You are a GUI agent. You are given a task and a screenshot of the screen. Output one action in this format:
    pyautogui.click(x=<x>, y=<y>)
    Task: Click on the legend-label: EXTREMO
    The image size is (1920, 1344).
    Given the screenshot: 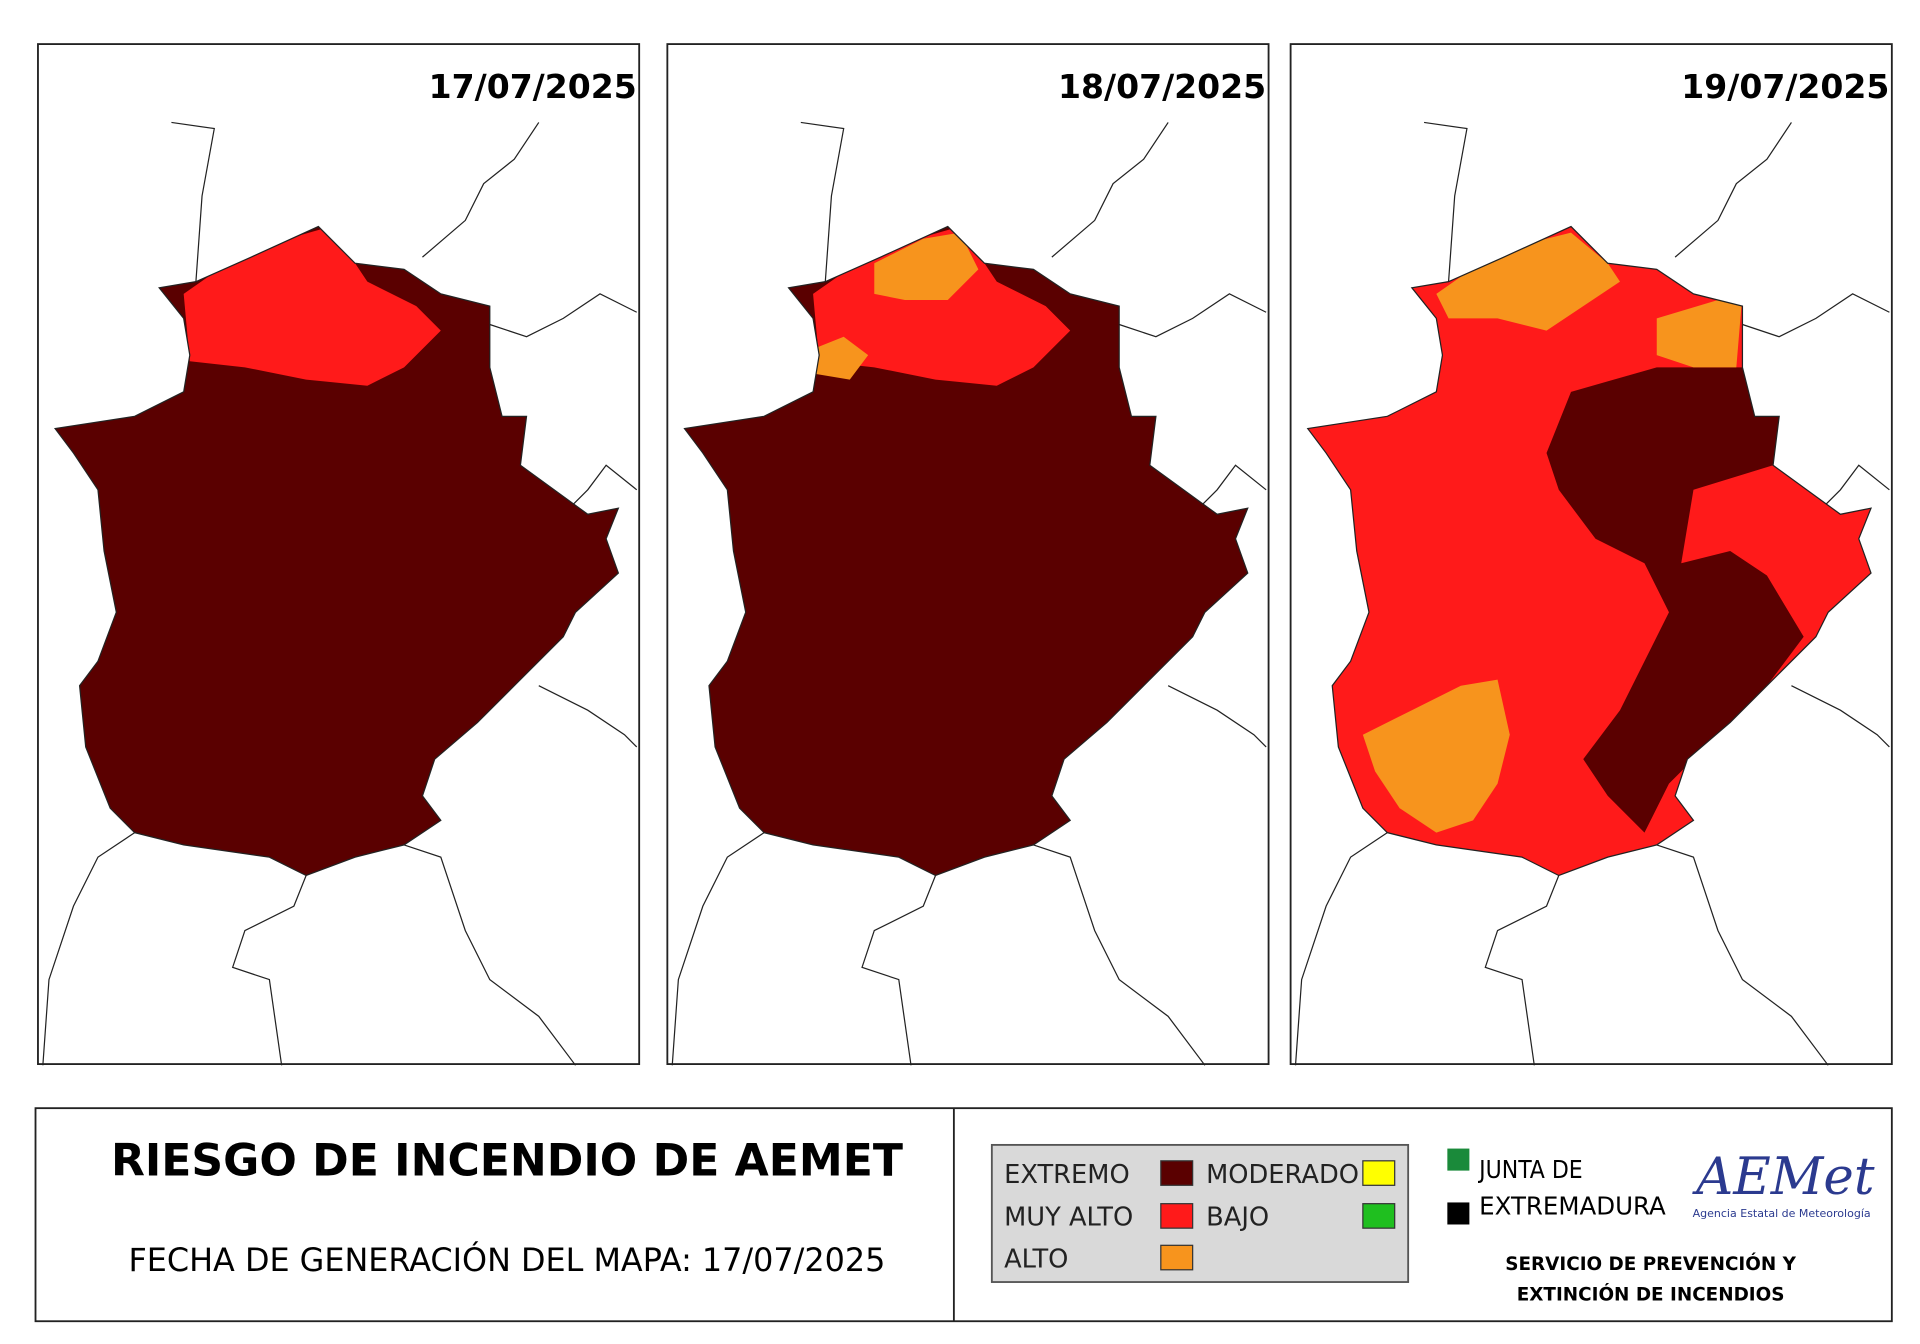 What is the action you would take?
    pyautogui.click(x=1067, y=1175)
    